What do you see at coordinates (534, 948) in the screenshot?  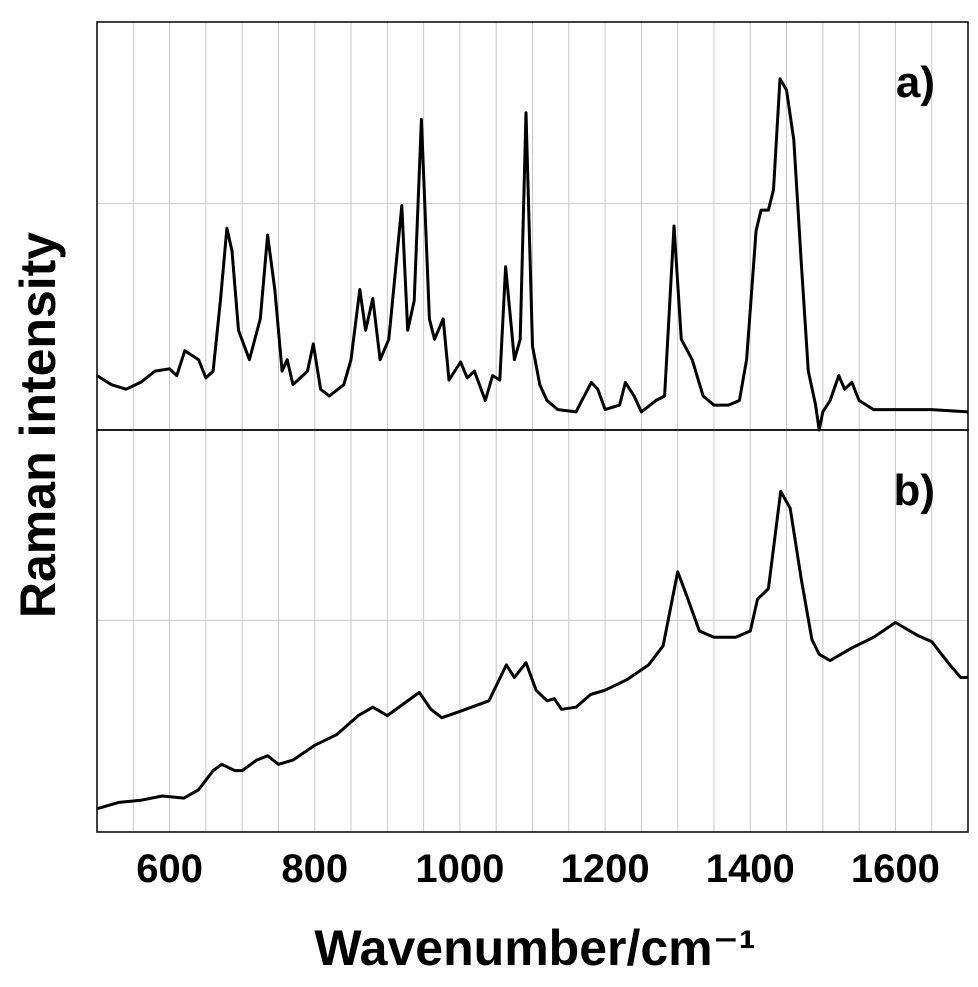 I see `x-axis-label: Wavenumber/cm⁻¹` at bounding box center [534, 948].